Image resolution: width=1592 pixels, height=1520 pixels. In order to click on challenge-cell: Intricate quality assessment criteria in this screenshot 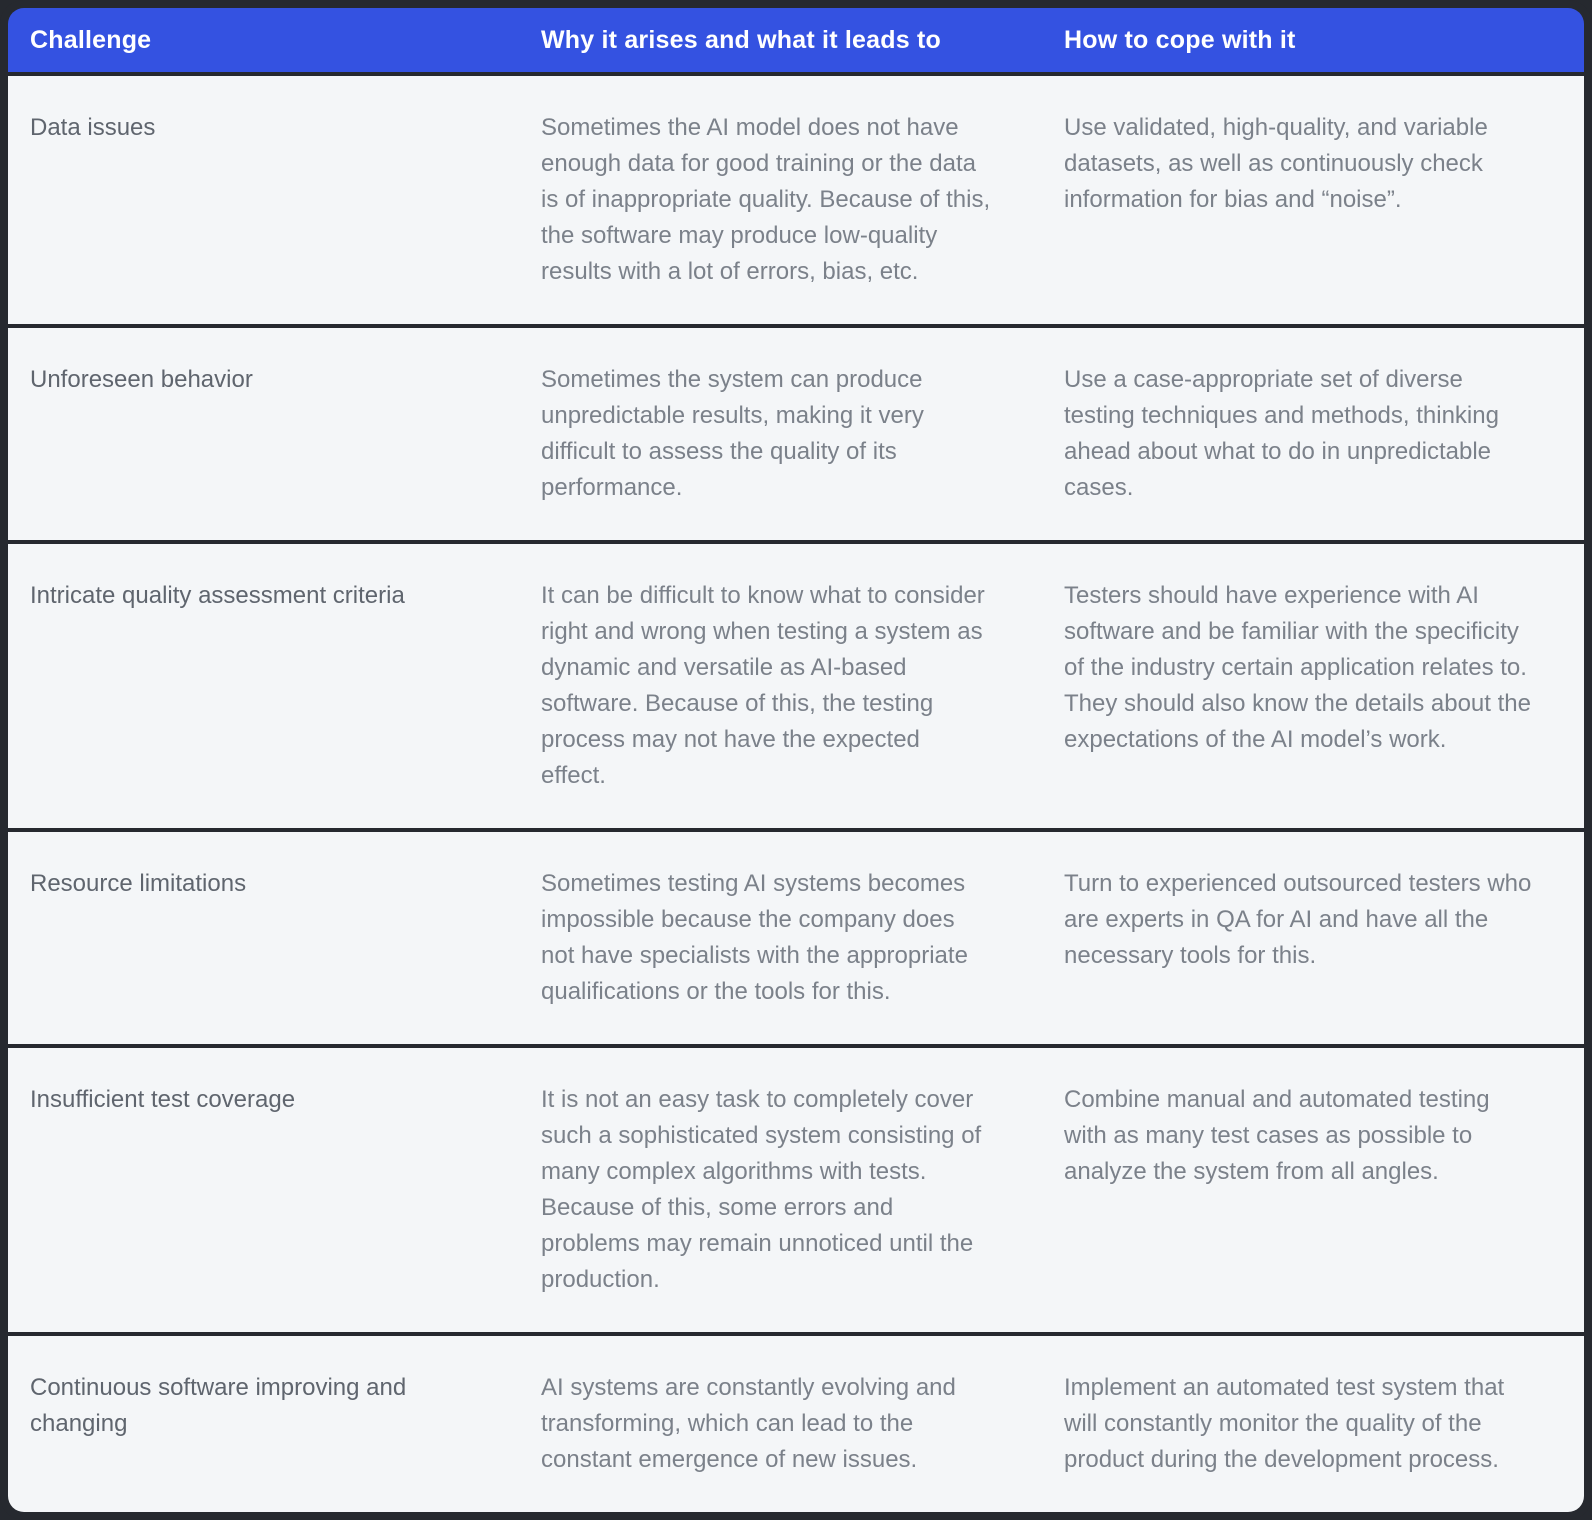, I will do `click(217, 595)`.